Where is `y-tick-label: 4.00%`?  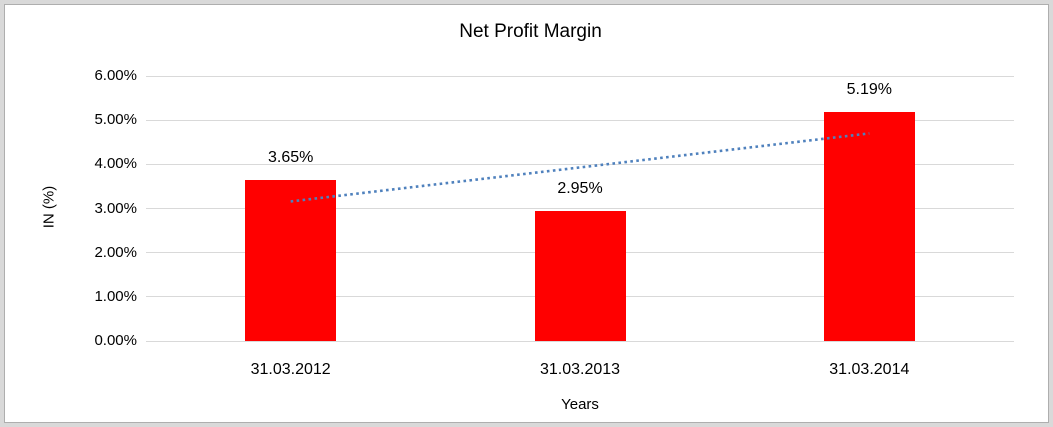 y-tick-label: 4.00% is located at coordinates (115, 164).